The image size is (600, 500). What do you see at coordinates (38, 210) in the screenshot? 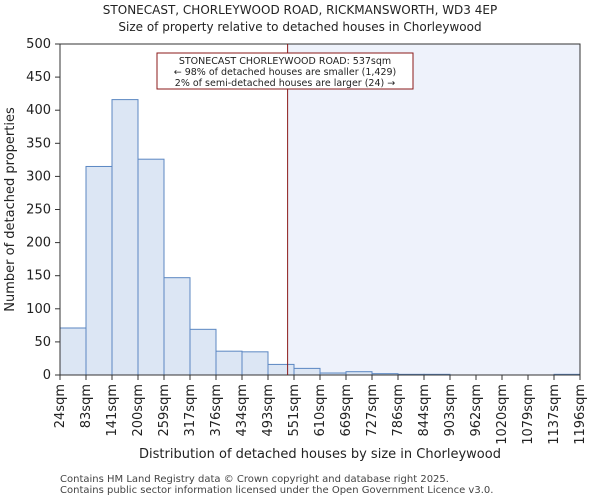
I see `y-tick-label: 250` at bounding box center [38, 210].